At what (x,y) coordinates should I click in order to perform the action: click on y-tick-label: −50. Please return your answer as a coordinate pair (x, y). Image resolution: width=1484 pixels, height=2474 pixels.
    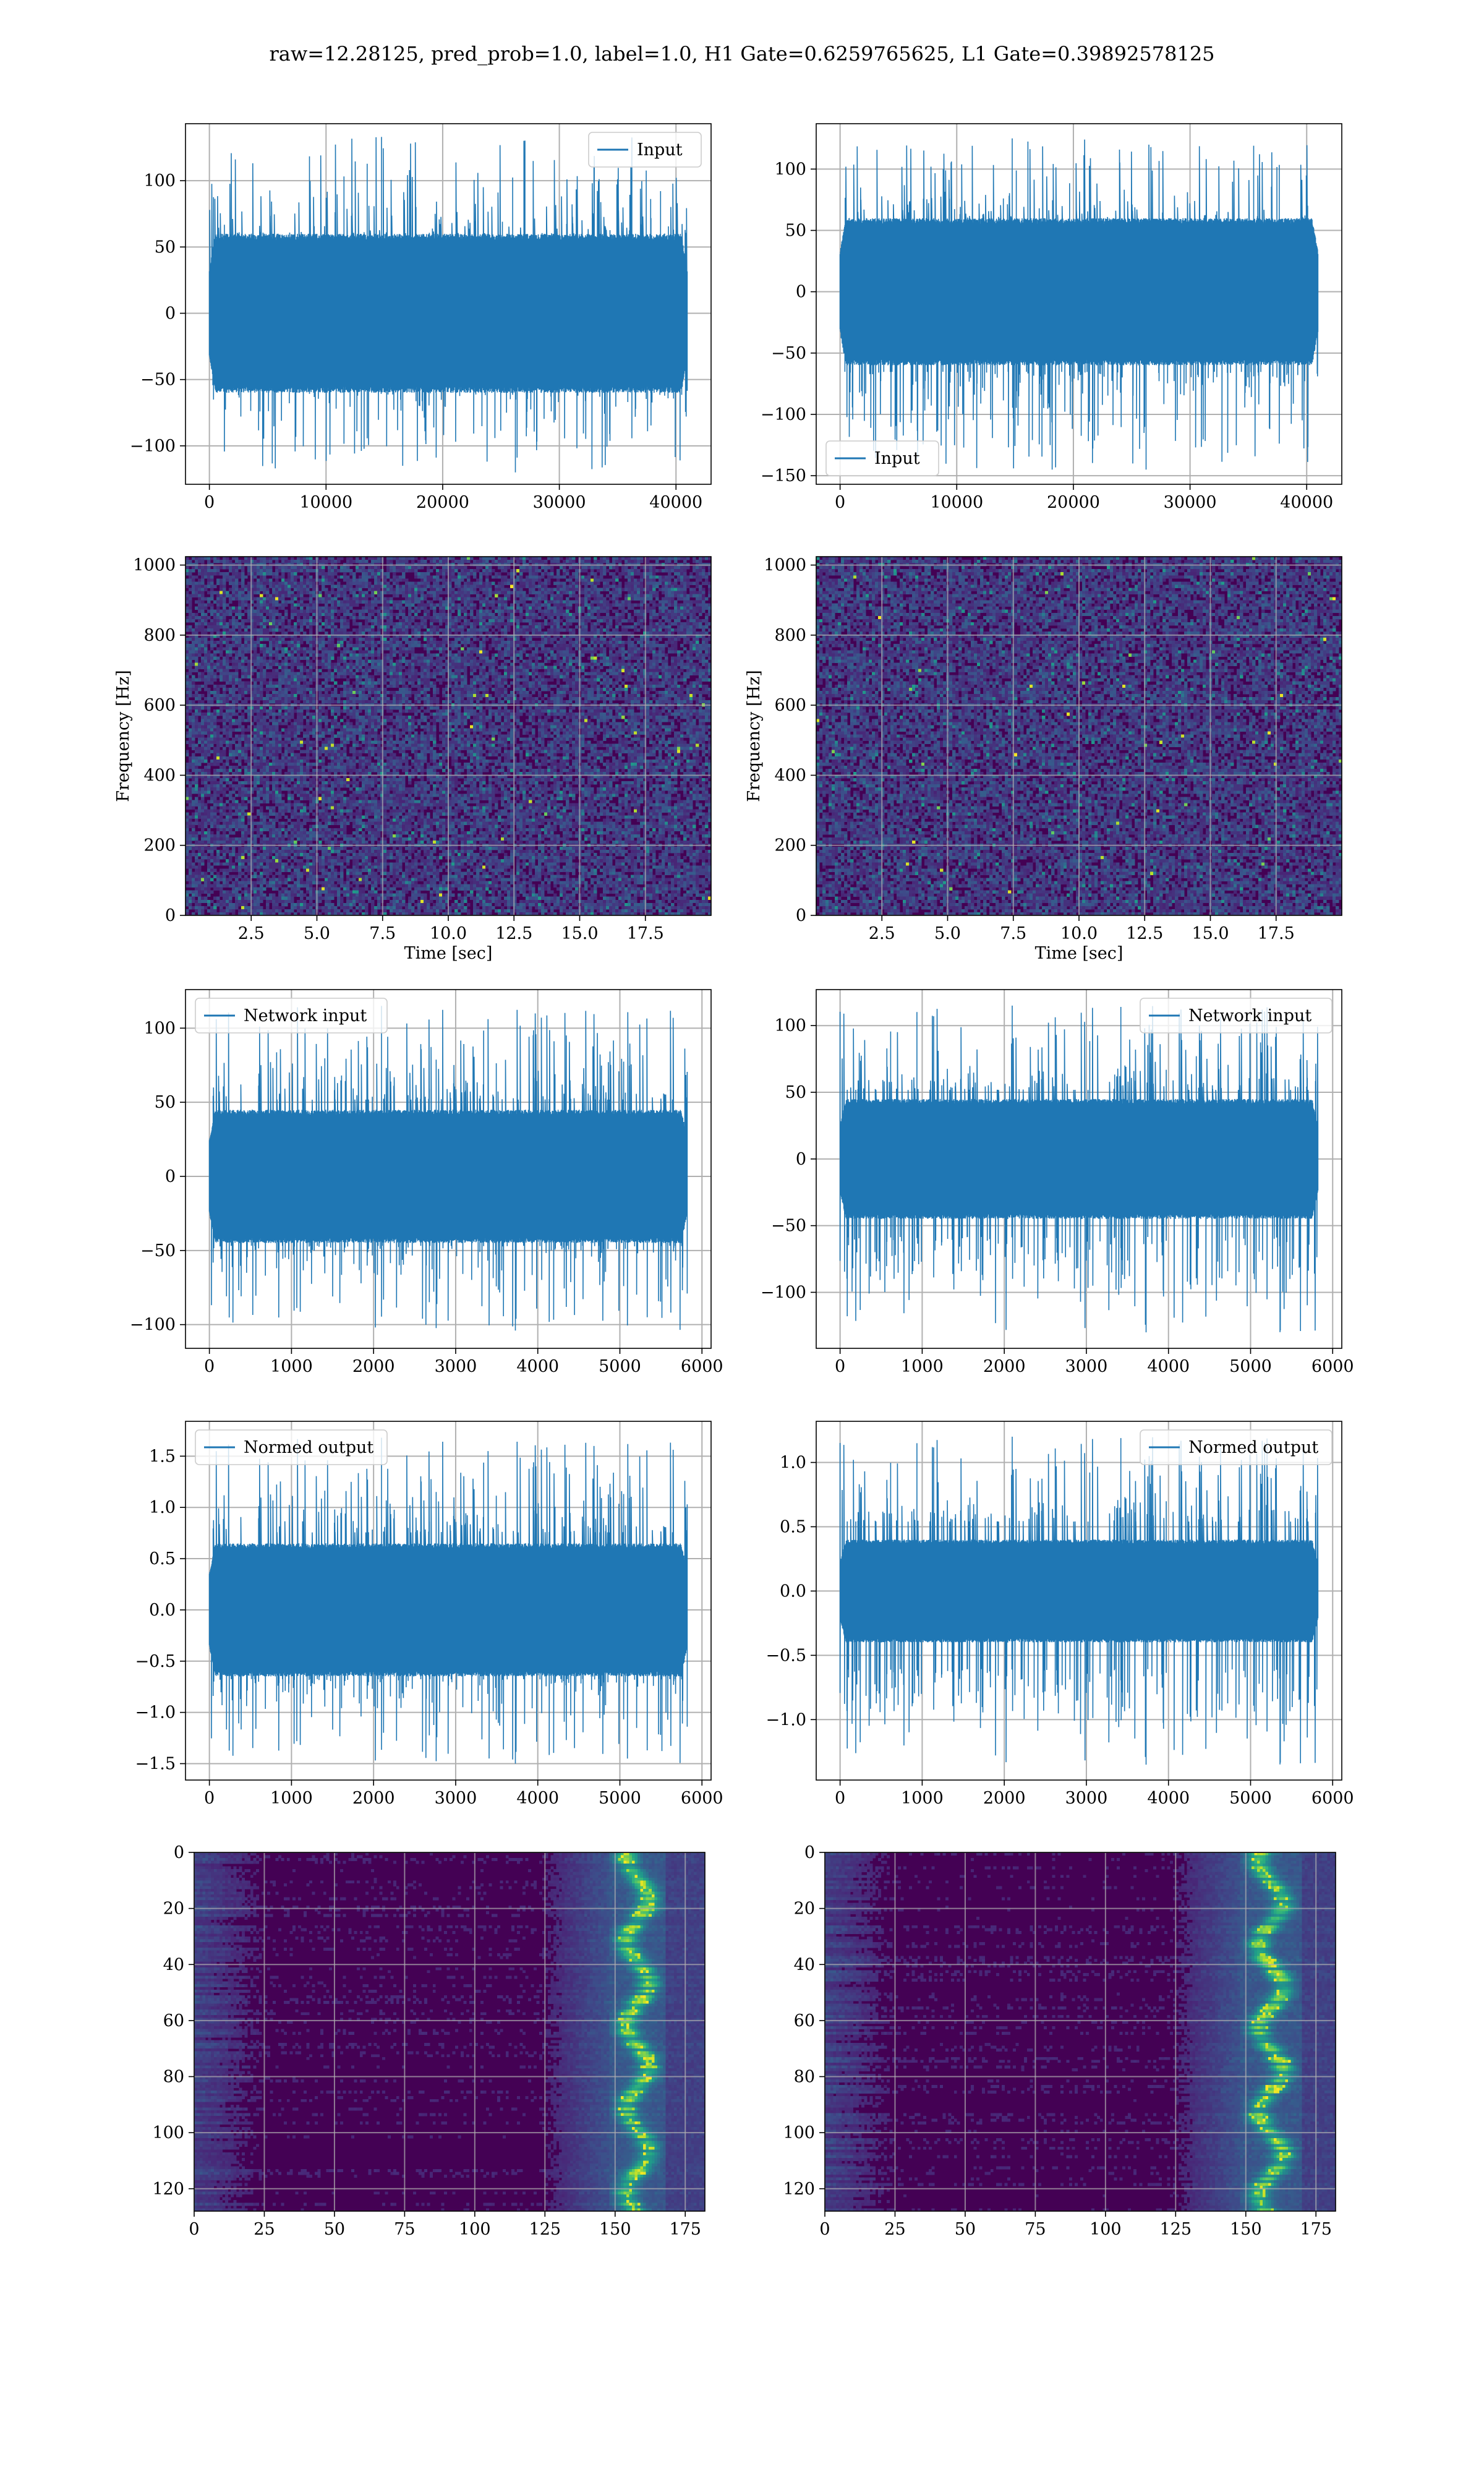
    Looking at the image, I should click on (158, 1251).